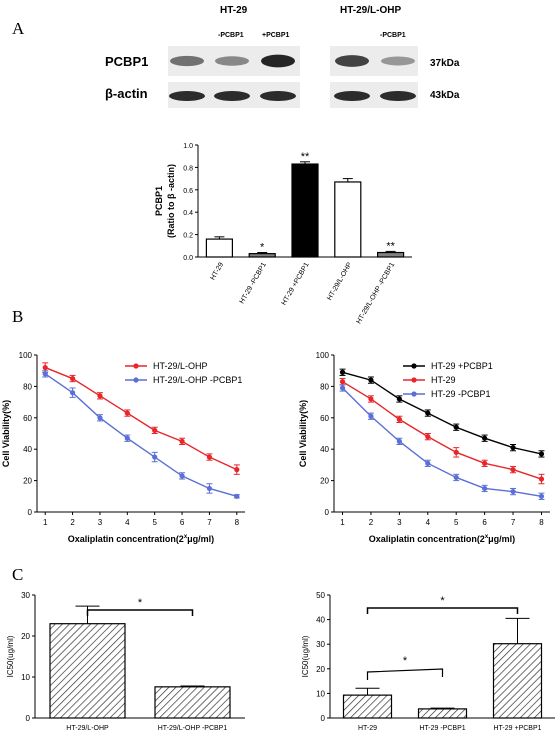 Image resolution: width=560 pixels, height=748 pixels. I want to click on blot-lane-minus-2: -PCBP1, so click(393, 35).